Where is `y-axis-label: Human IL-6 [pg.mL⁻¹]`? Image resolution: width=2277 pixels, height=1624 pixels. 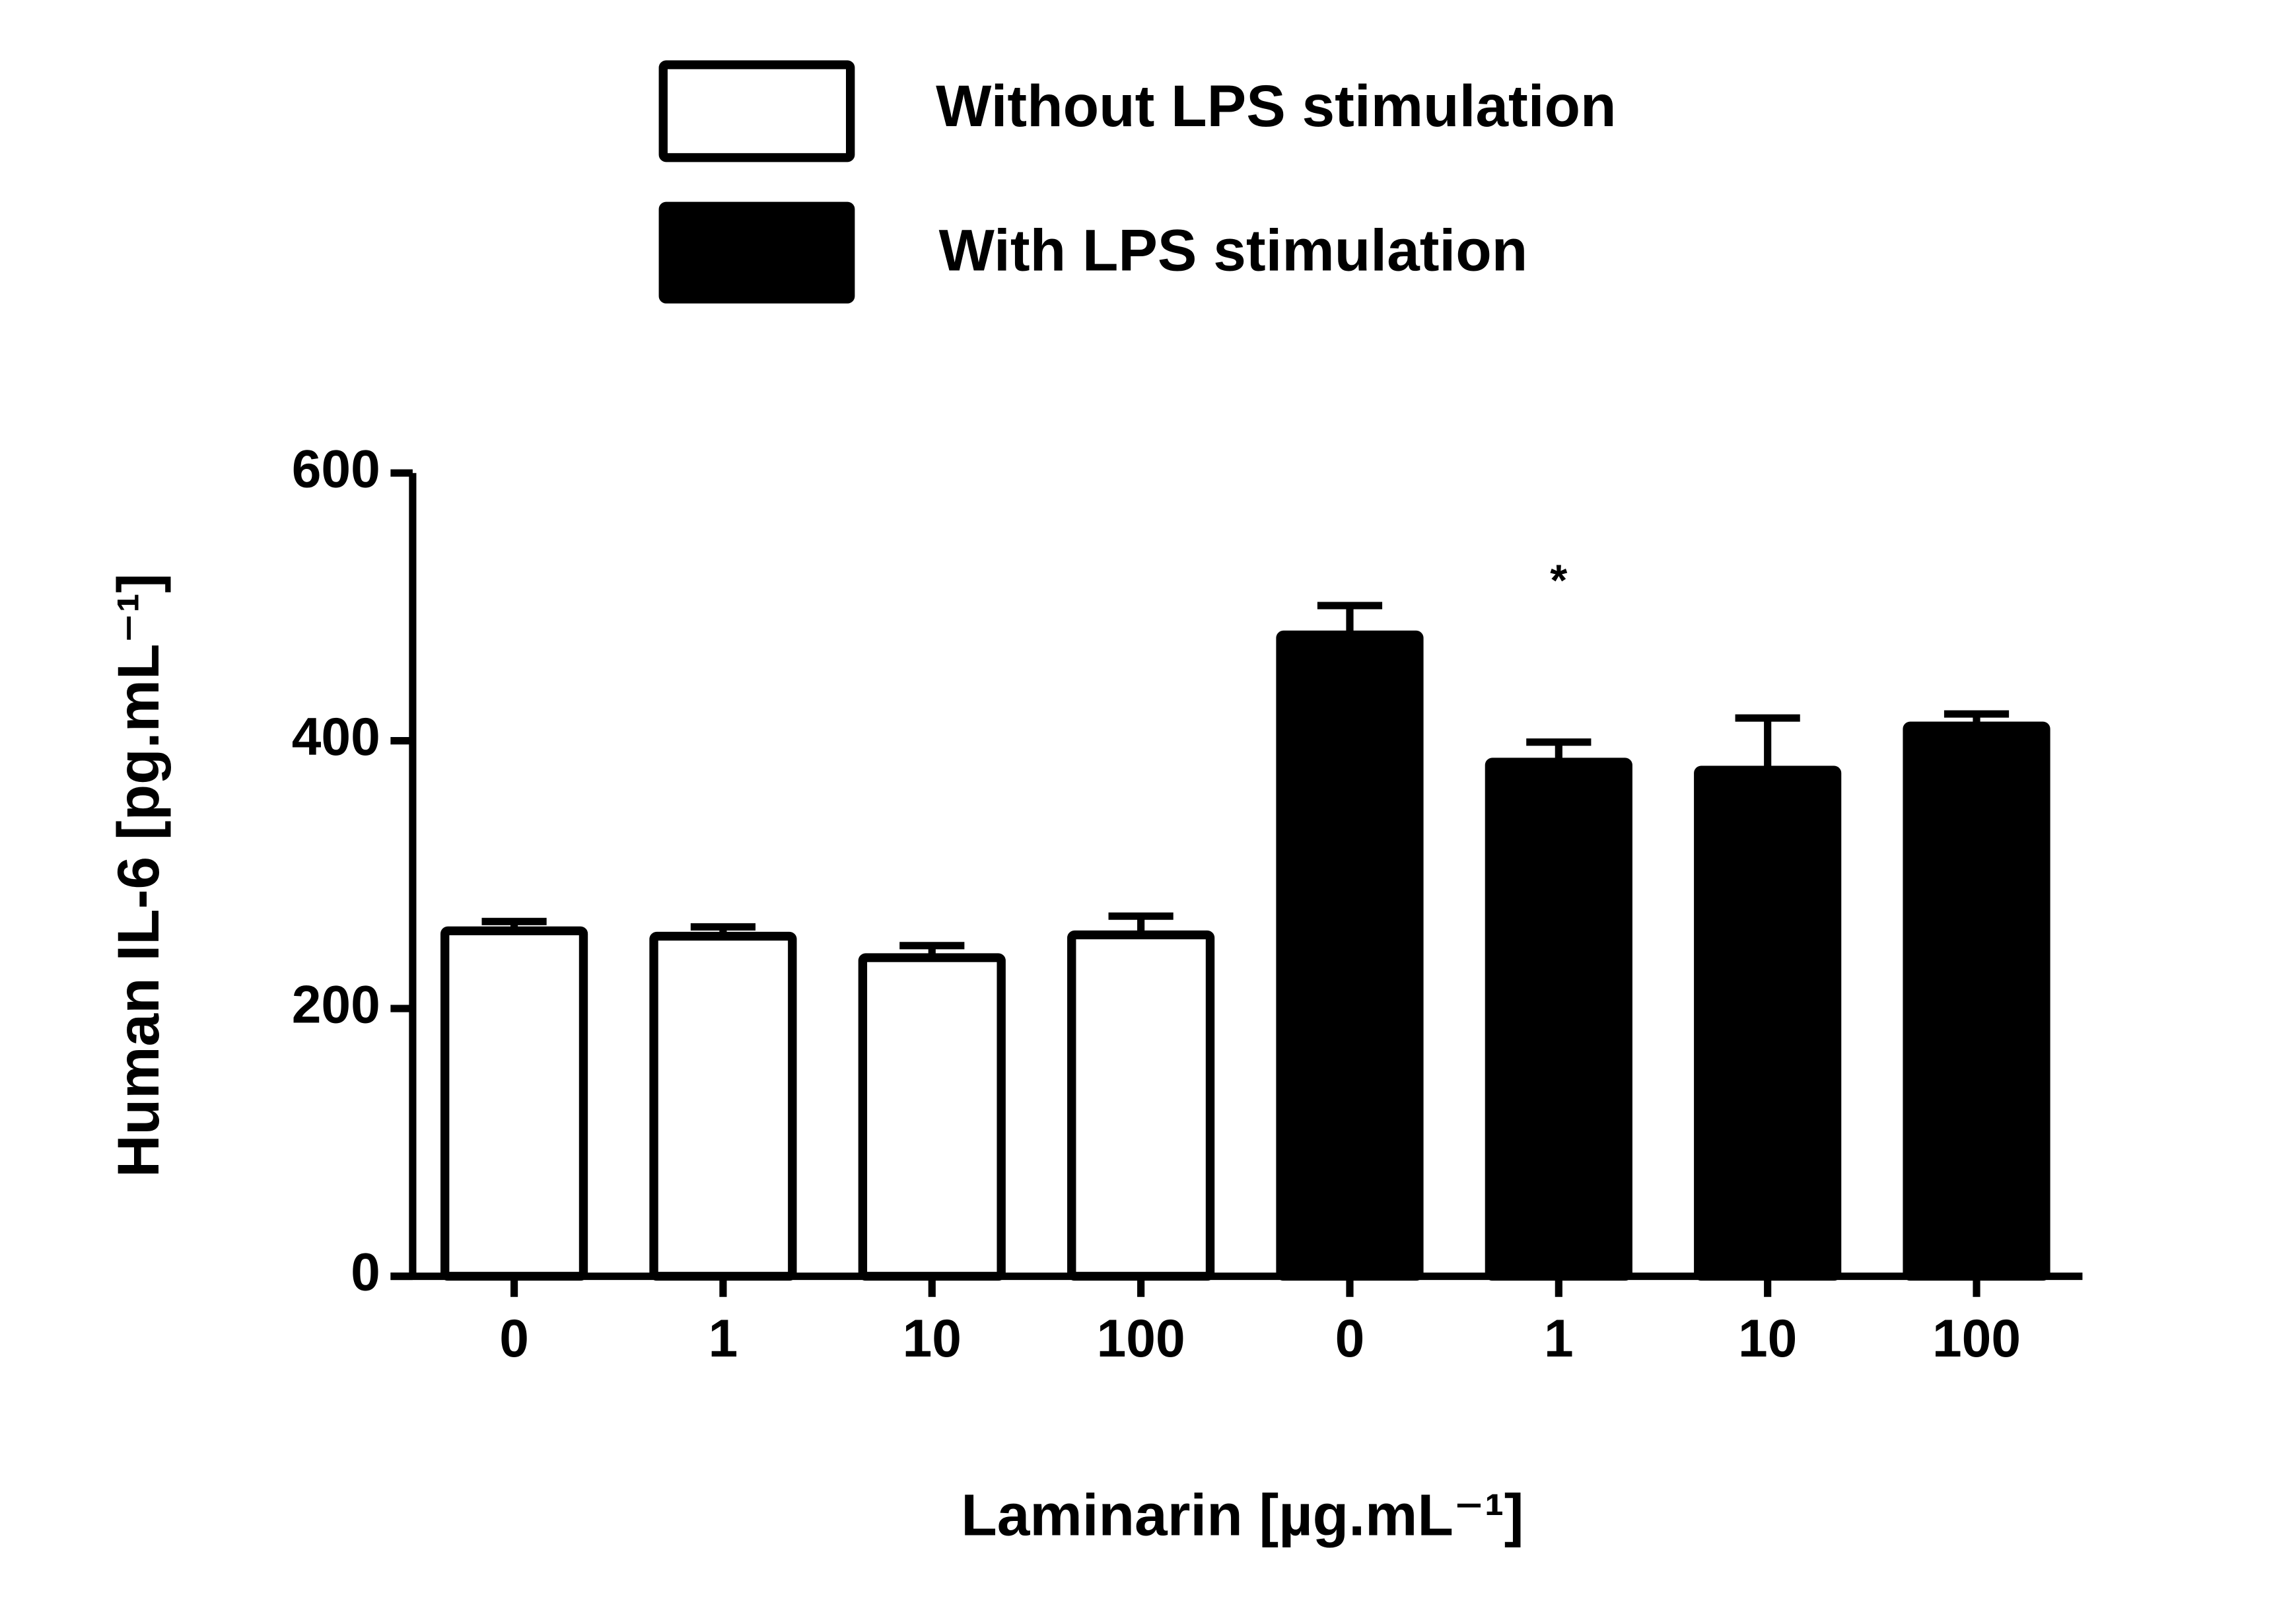 y-axis-label: Human IL-6 [pg.mL⁻¹] is located at coordinates (138, 875).